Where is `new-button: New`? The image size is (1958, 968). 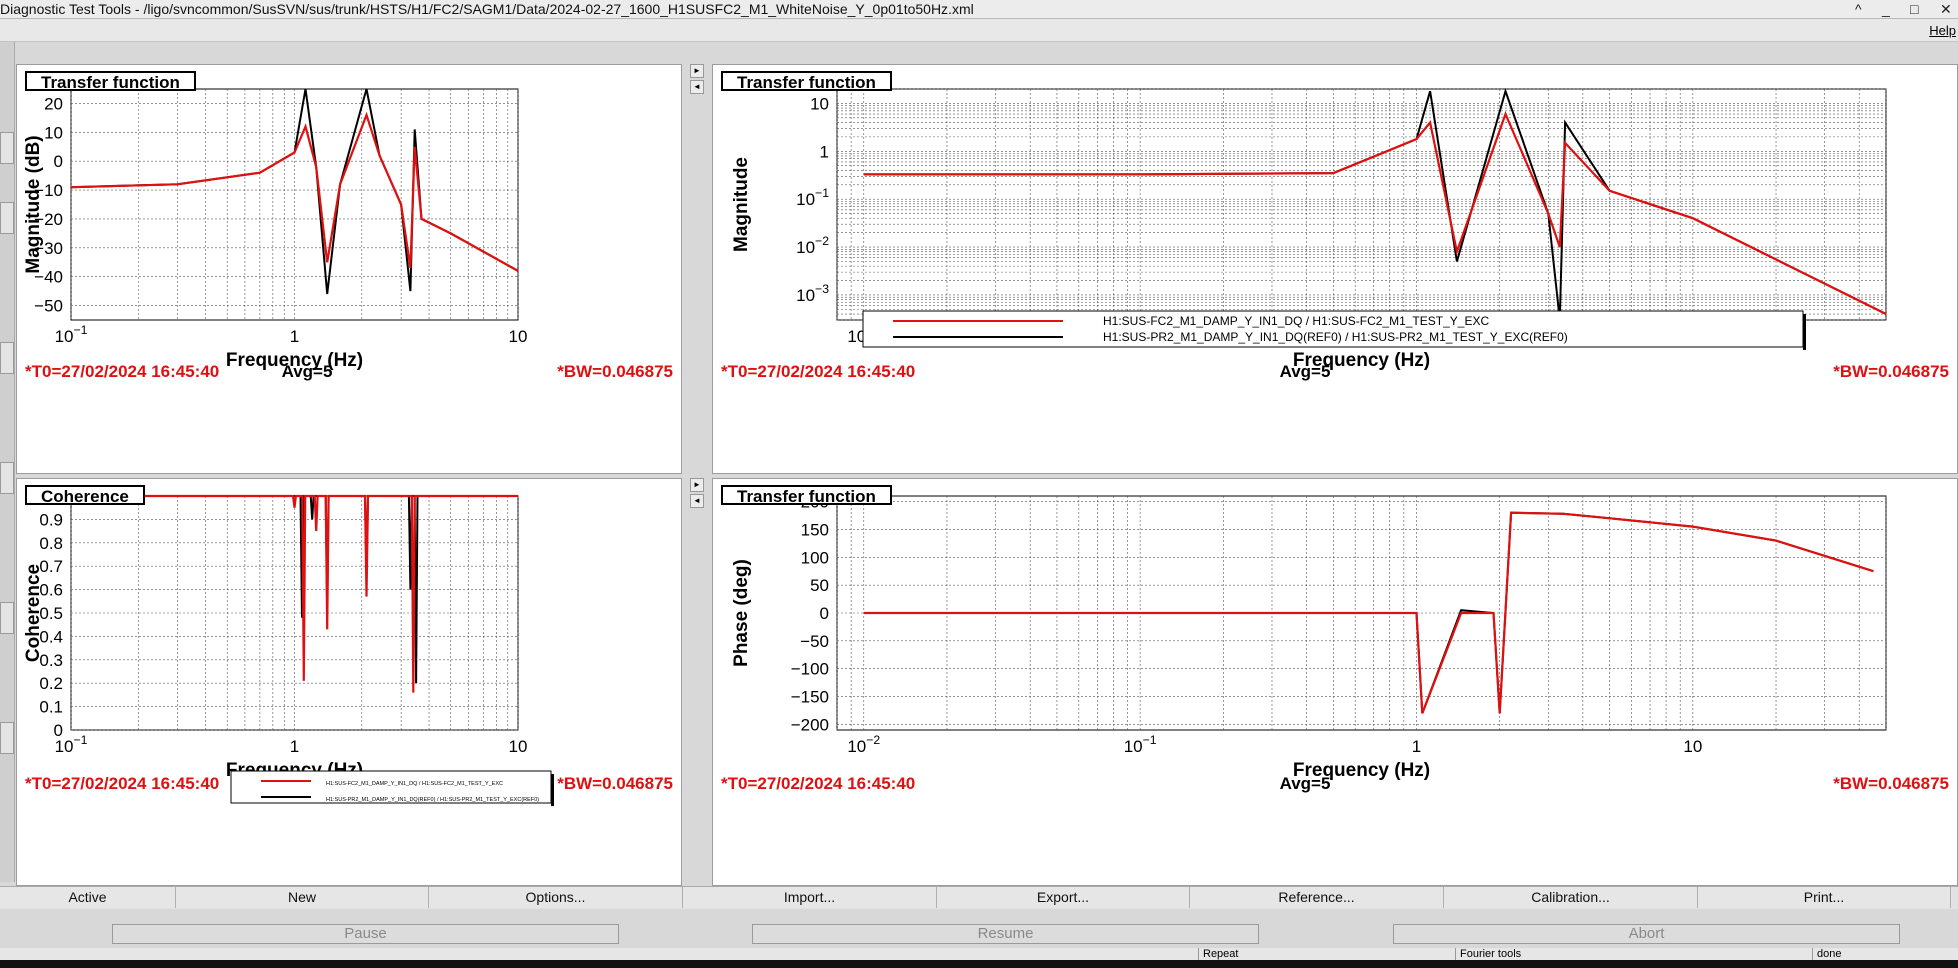
new-button: New is located at coordinates (302, 897).